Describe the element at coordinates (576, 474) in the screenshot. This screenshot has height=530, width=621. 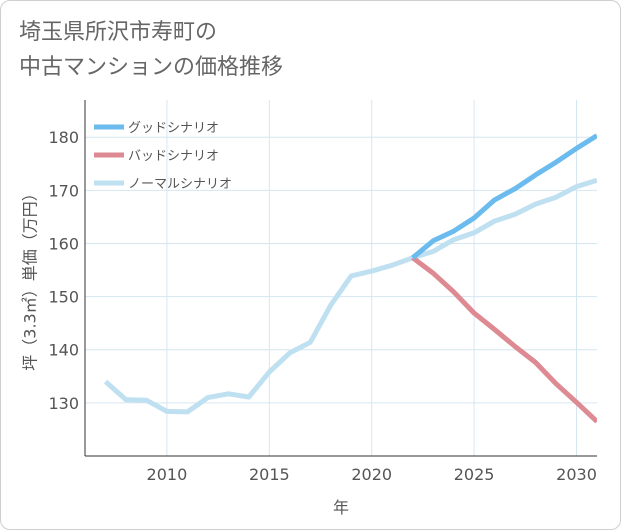
I see `x-tick-label: 2030` at that location.